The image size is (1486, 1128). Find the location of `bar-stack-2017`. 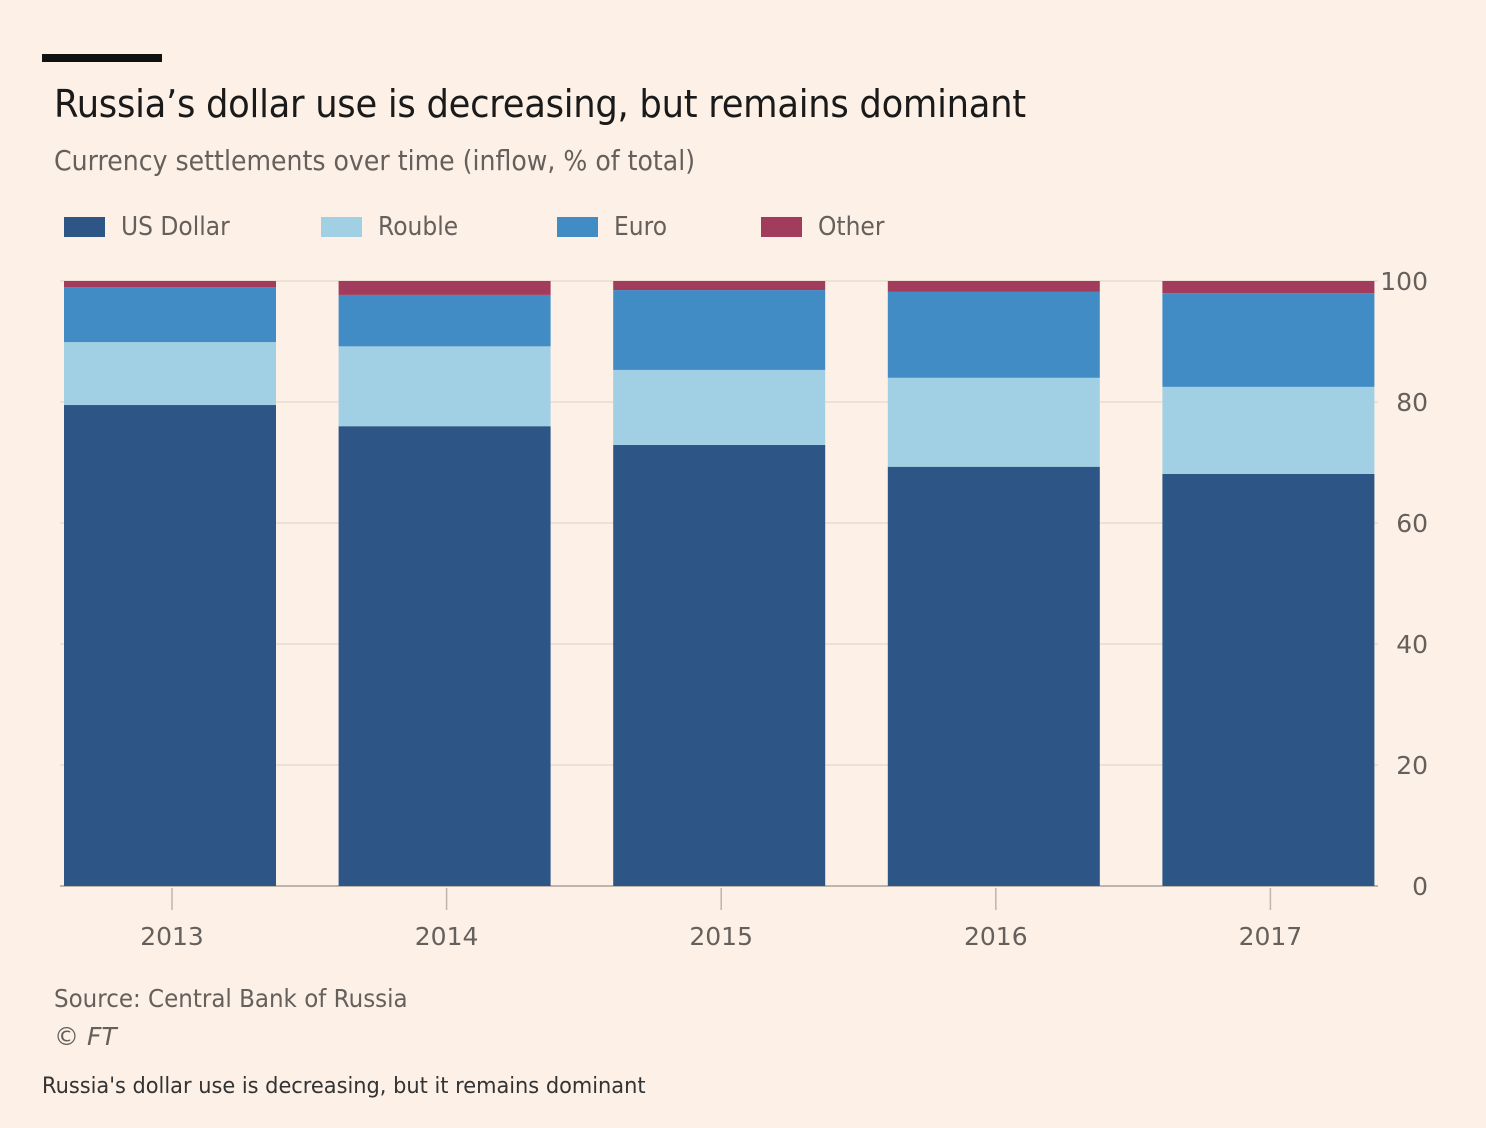

bar-stack-2017 is located at coordinates (1268, 583).